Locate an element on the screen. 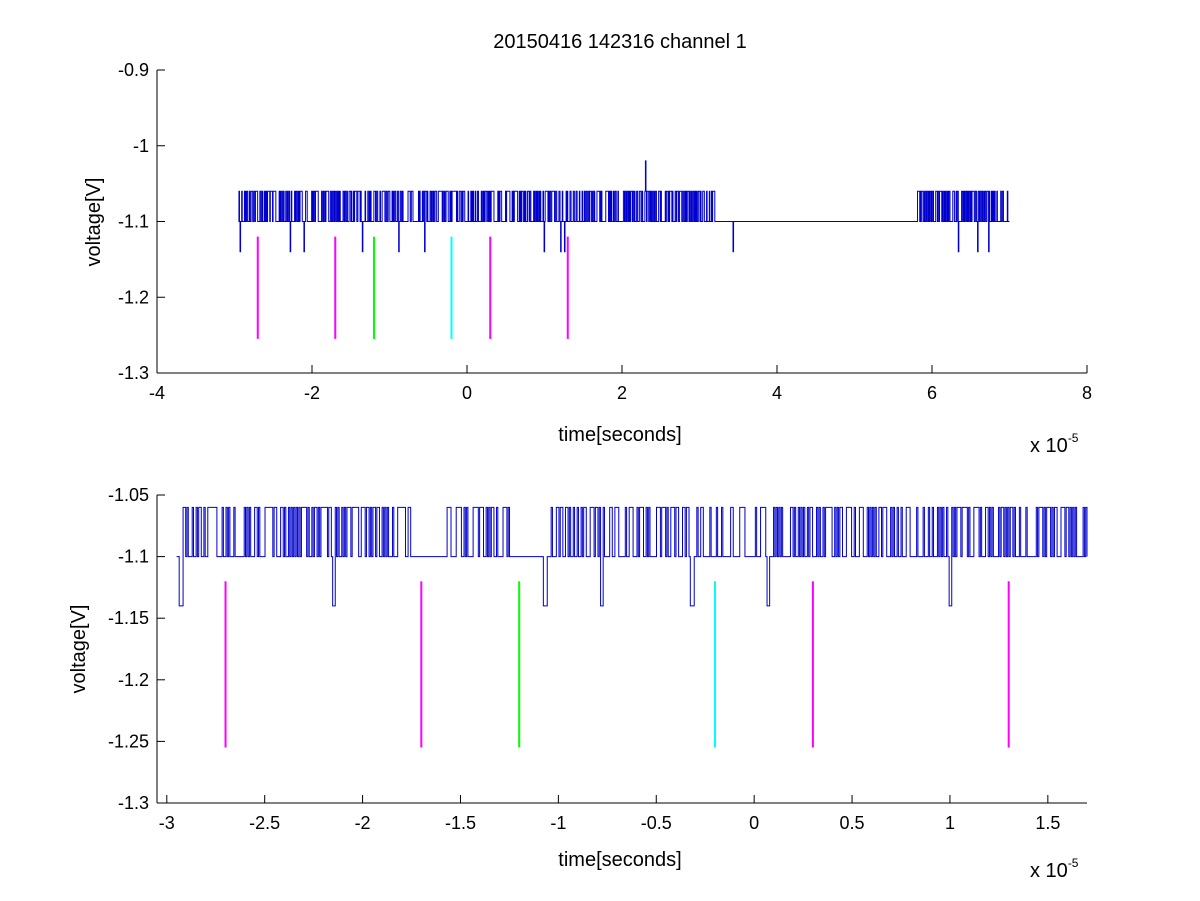  top-voltage-trace is located at coordinates (624, 206).